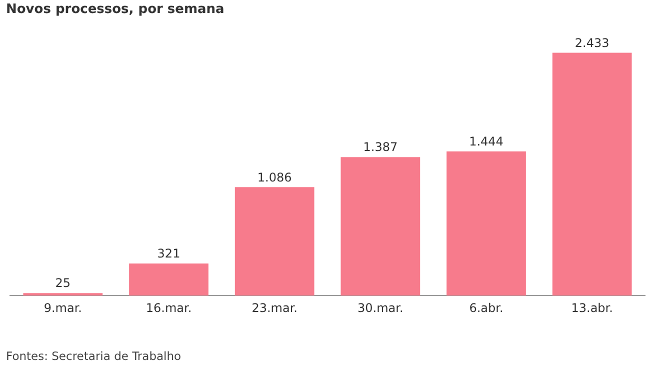 The width and height of the screenshot is (663, 379). I want to click on x-tick-label: 23.mar., so click(275, 307).